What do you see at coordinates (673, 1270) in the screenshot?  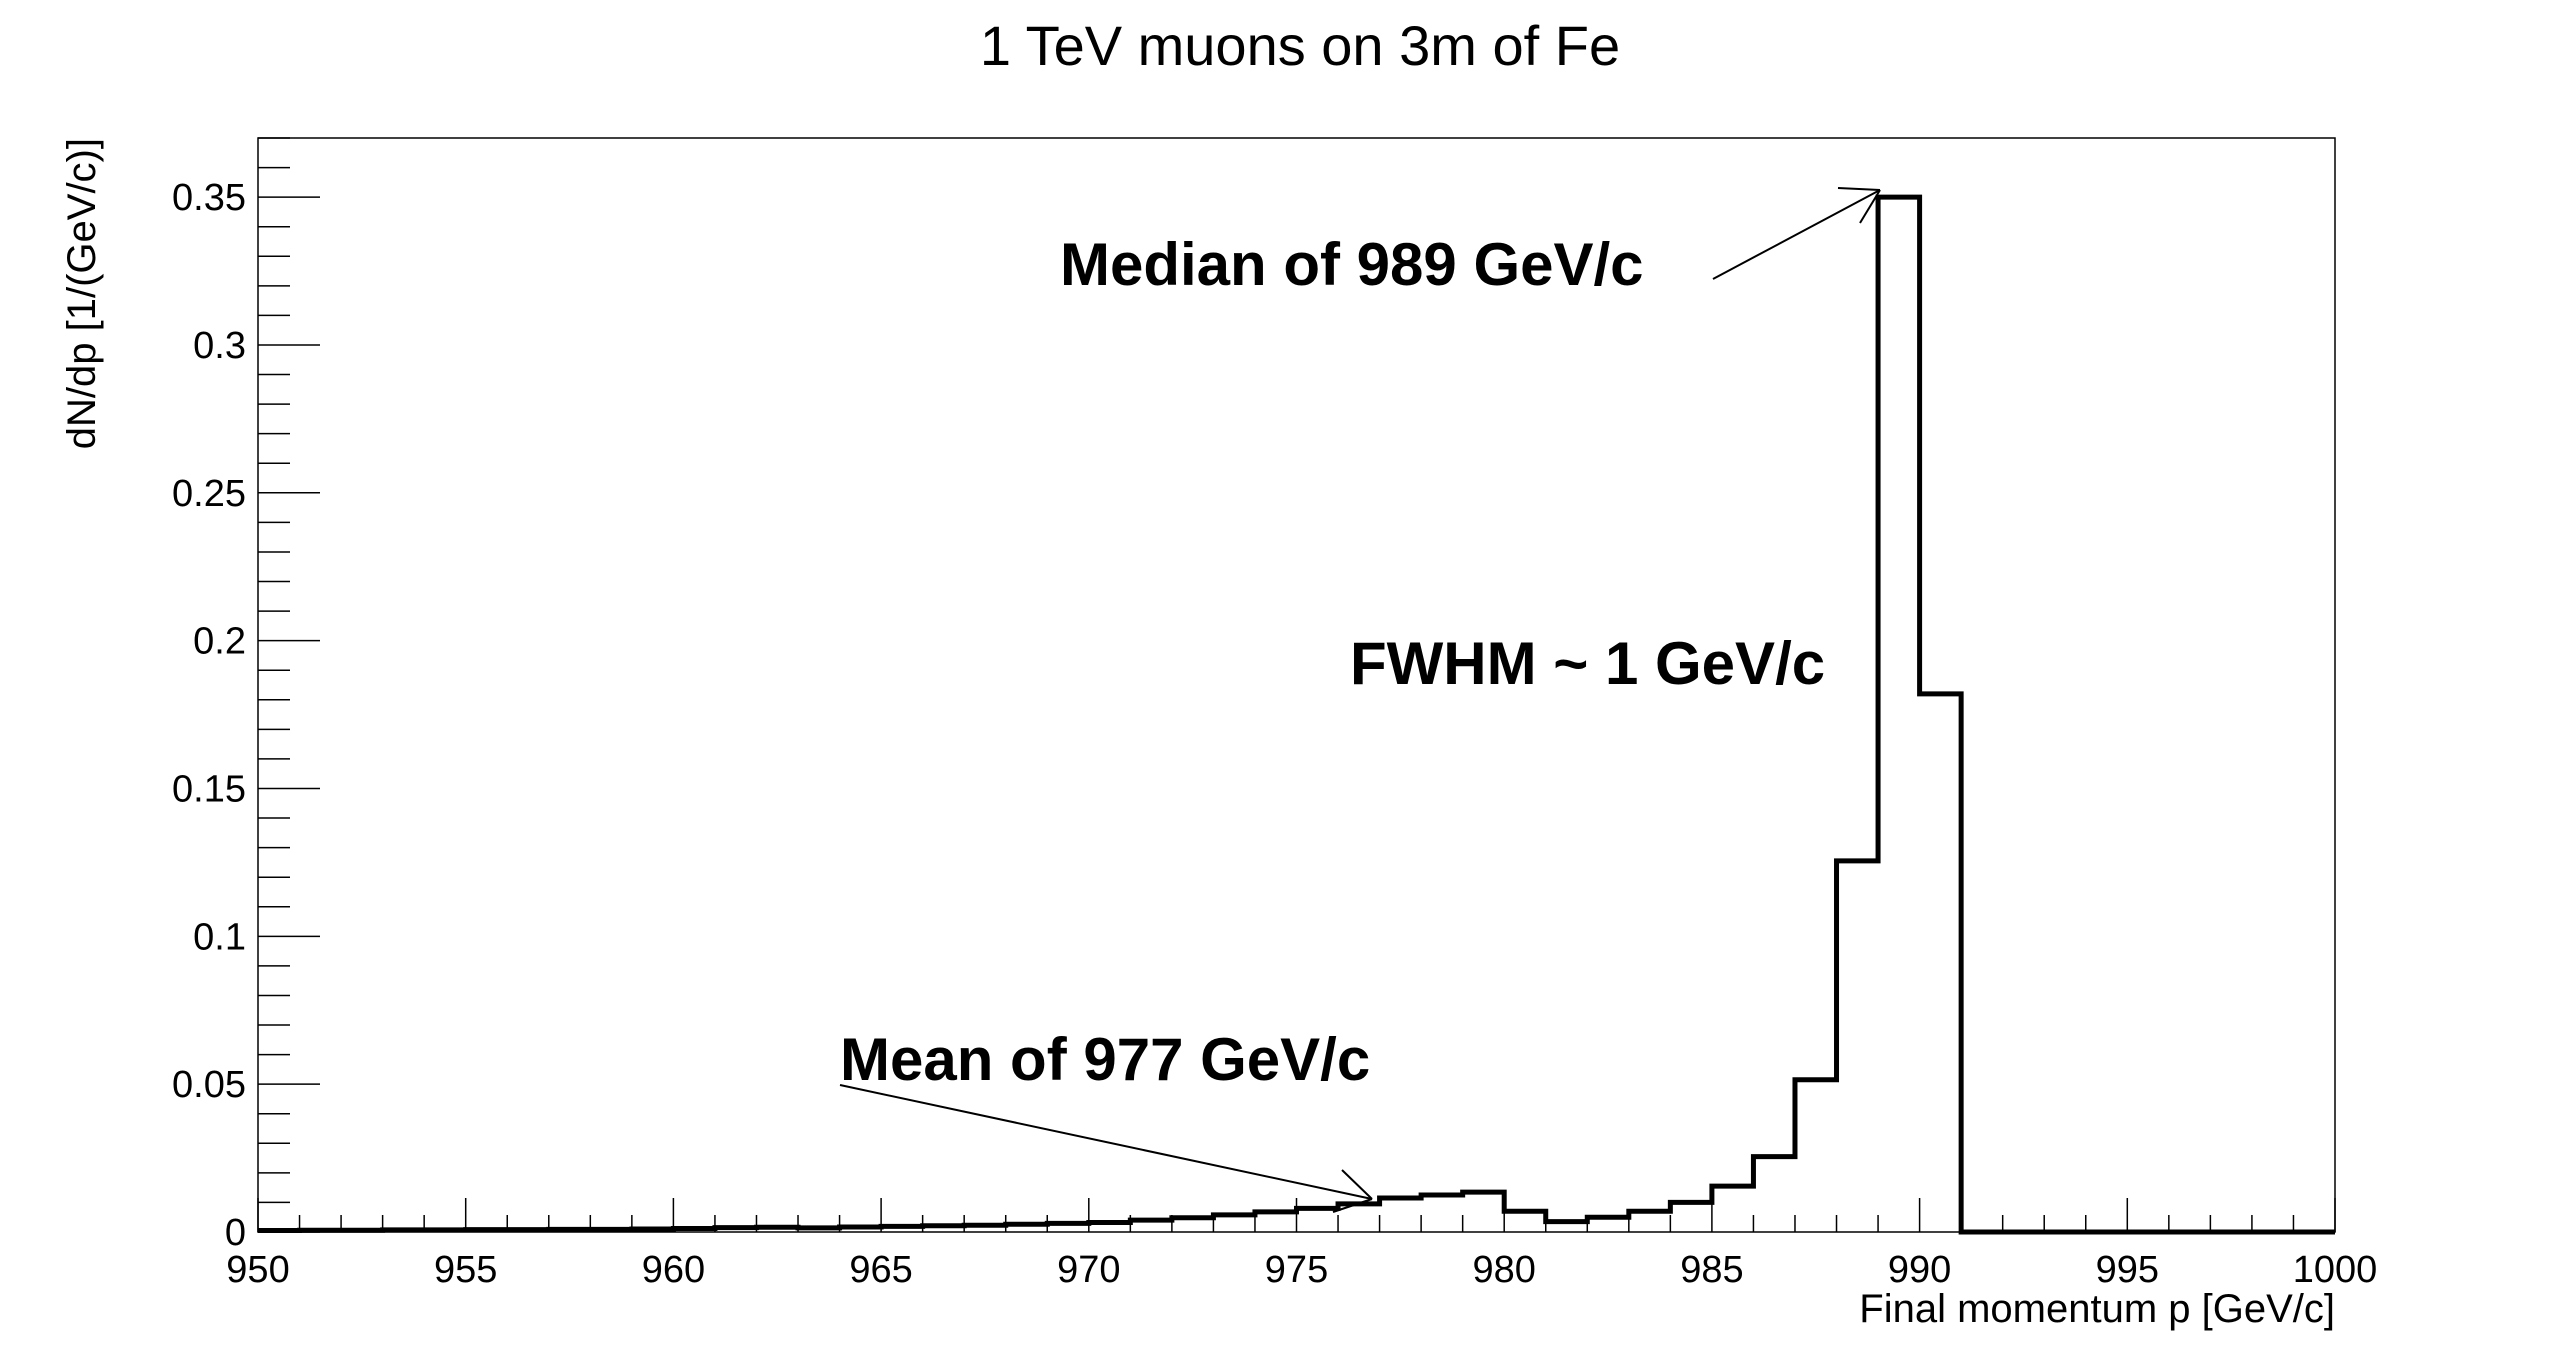 I see `x-tick-label: 960` at bounding box center [673, 1270].